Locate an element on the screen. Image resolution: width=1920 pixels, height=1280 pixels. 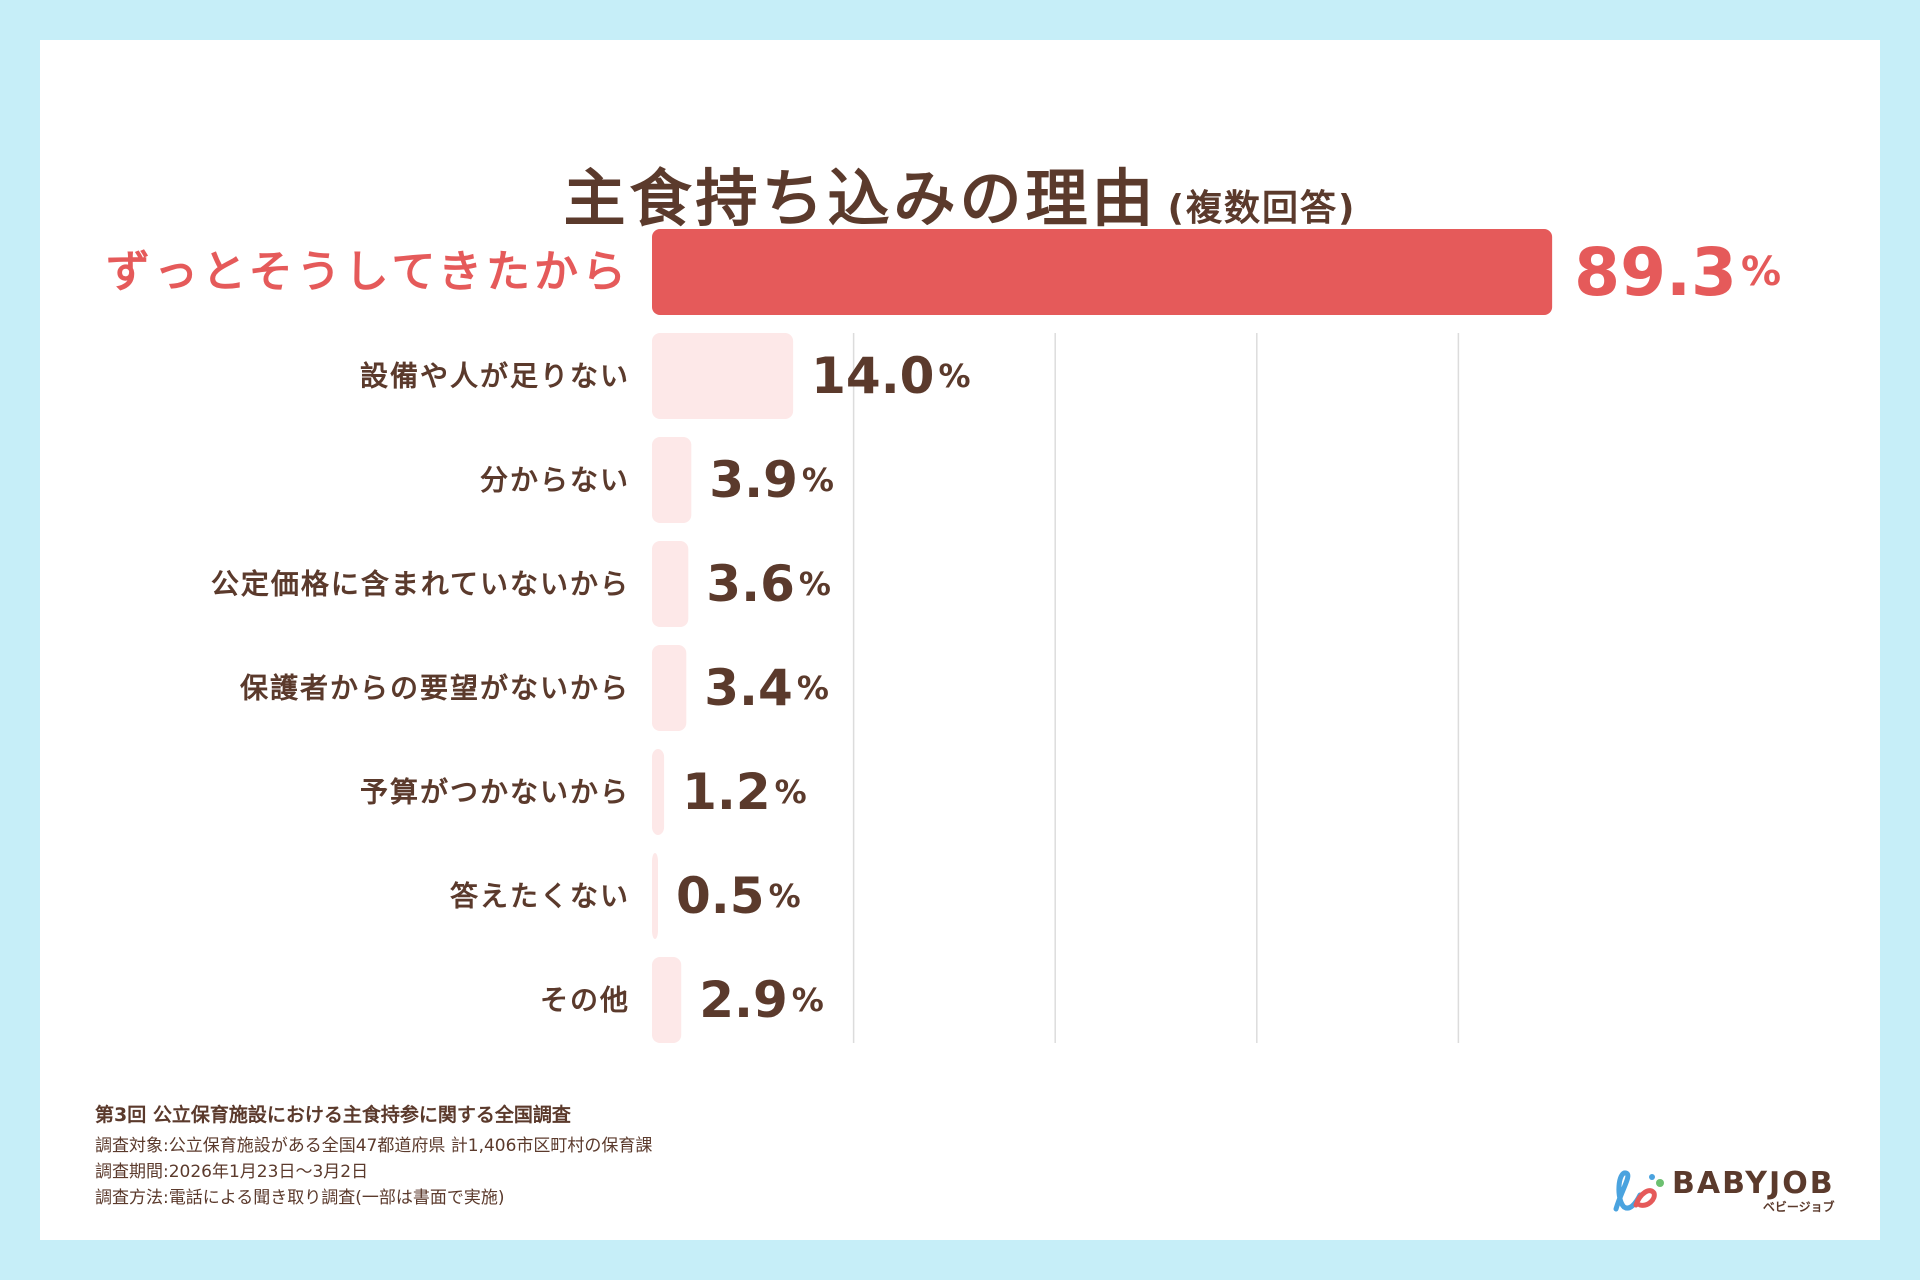
survey-line-method: 調査方法:電話による聞き取り調査(一部は書面で実施) is located at coordinates (300, 1198).